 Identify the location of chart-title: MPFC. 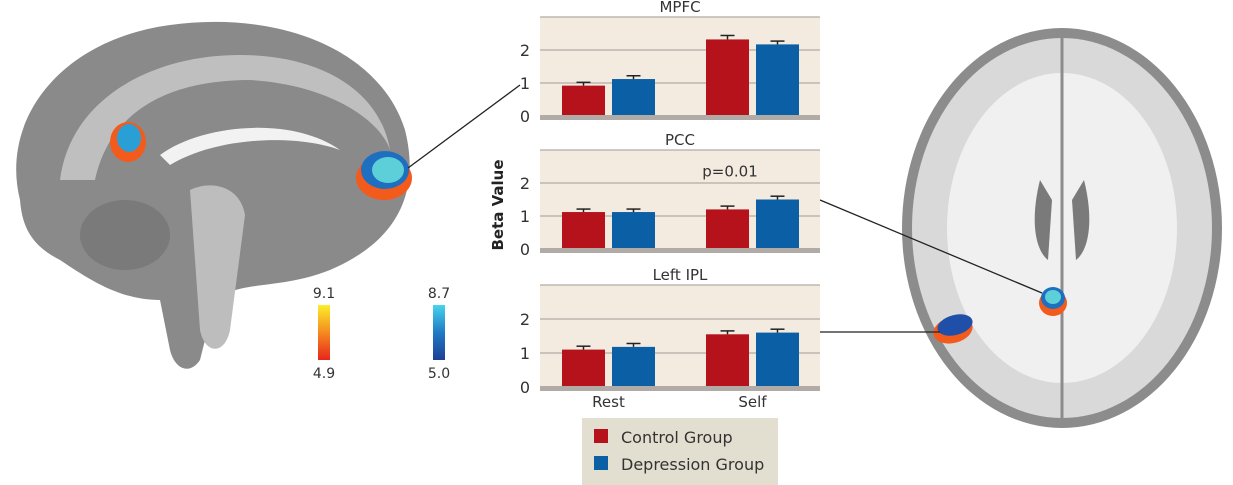
(679, 8).